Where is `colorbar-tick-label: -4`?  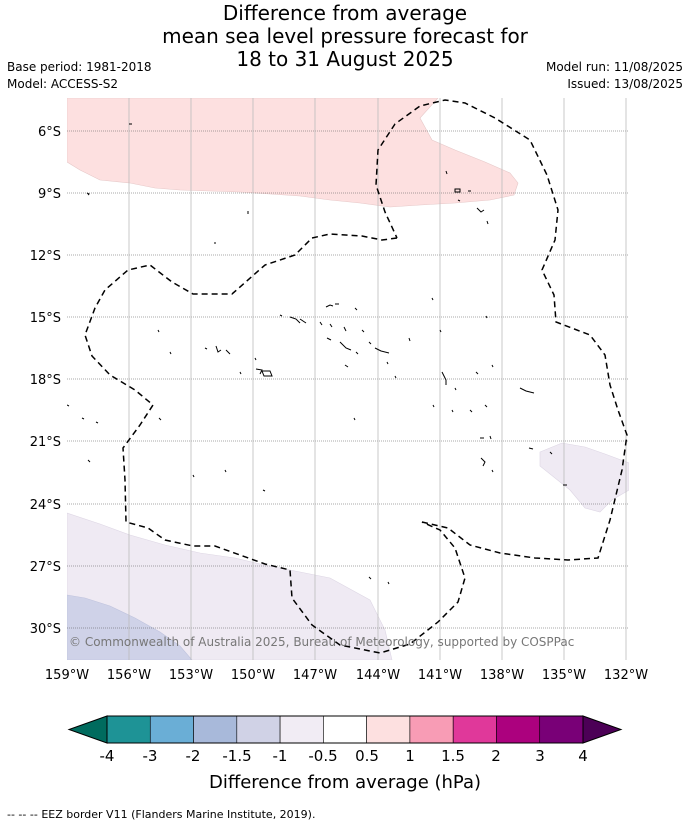 colorbar-tick-label: -4 is located at coordinates (107, 756).